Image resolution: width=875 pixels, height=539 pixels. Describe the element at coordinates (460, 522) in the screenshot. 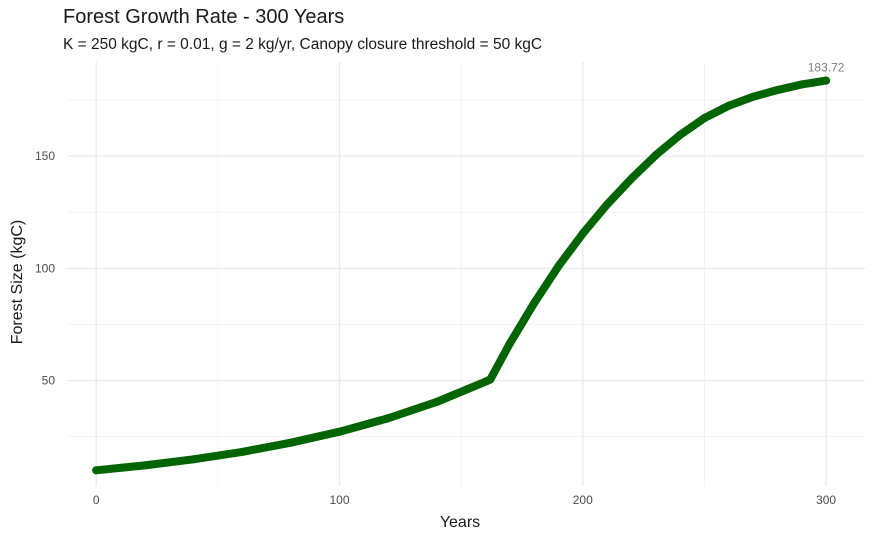

I see `x-axis-title: Years` at that location.